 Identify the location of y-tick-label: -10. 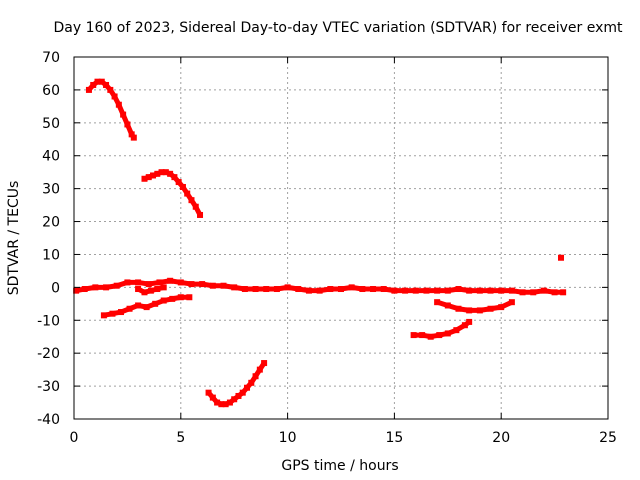
(48, 321).